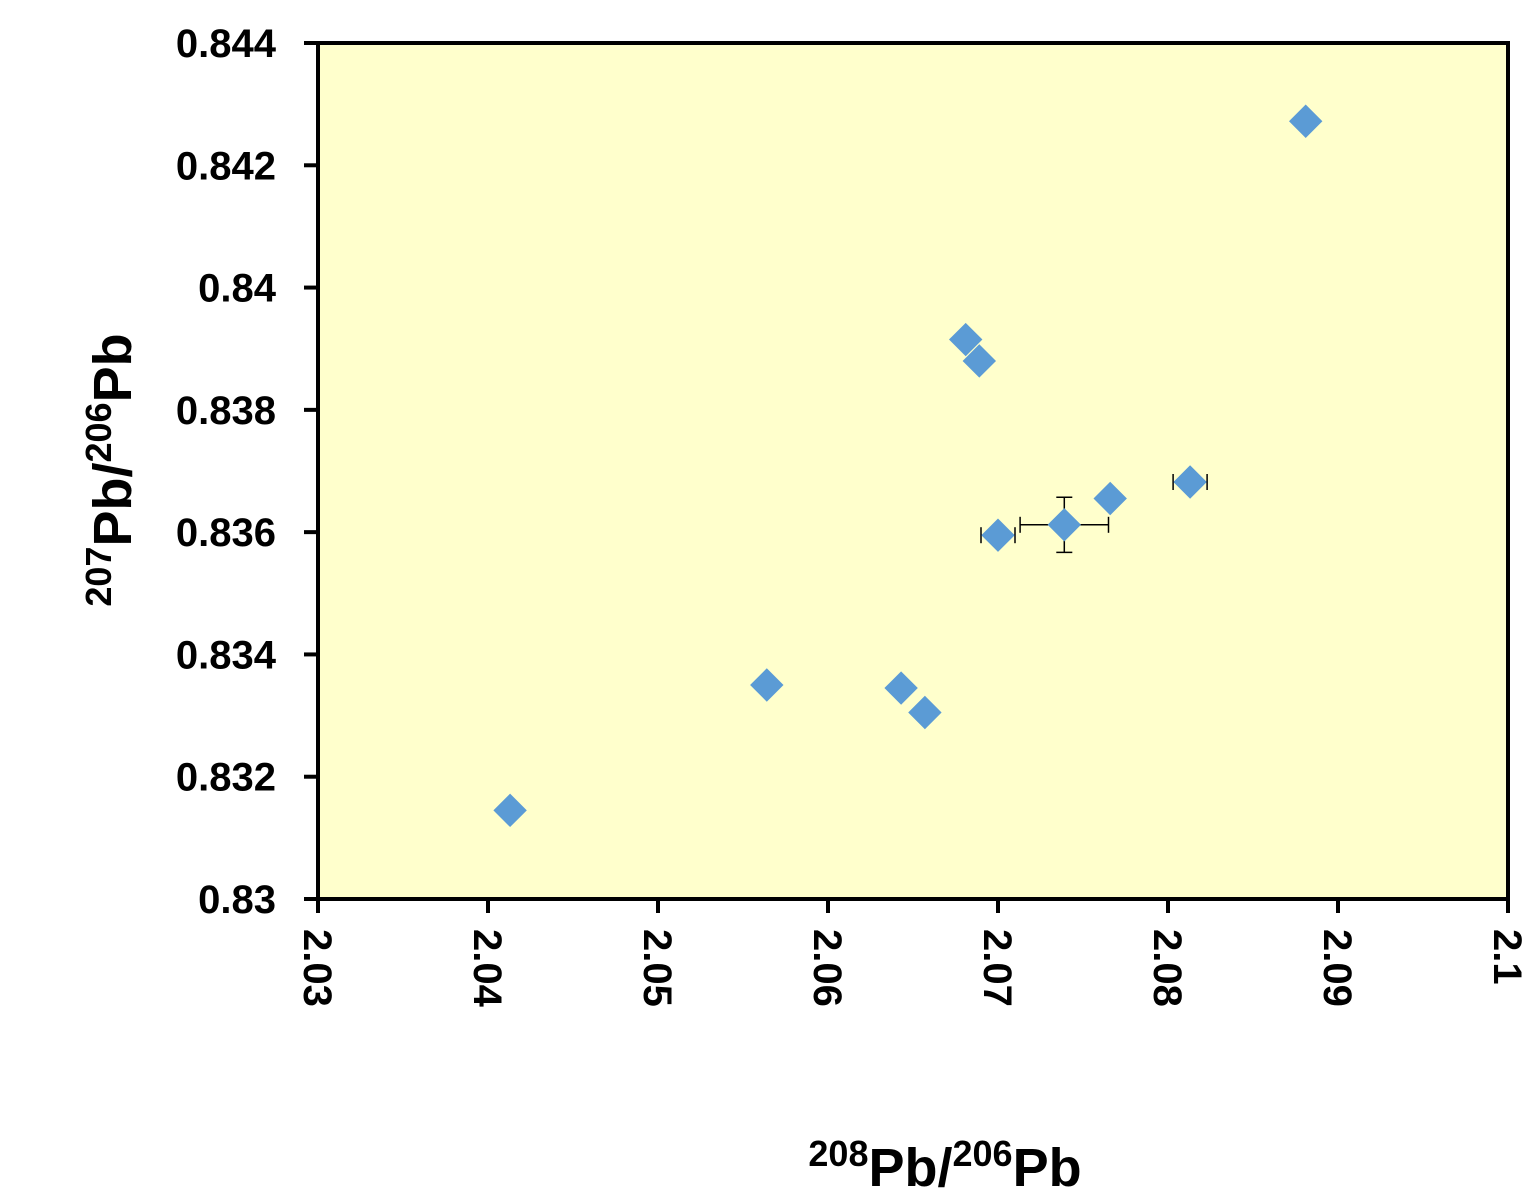 This screenshot has width=1536, height=1203. I want to click on x-axis-title-sup2: 206, so click(983, 1153).